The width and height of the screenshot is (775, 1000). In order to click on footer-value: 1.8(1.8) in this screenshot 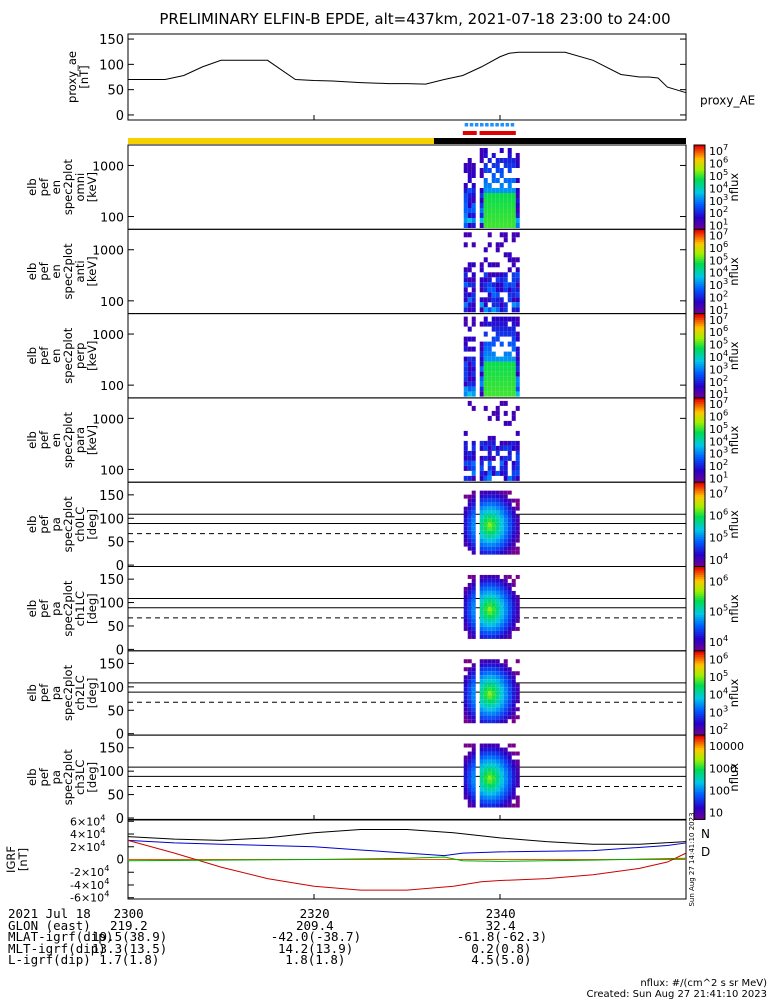, I will do `click(315, 959)`.